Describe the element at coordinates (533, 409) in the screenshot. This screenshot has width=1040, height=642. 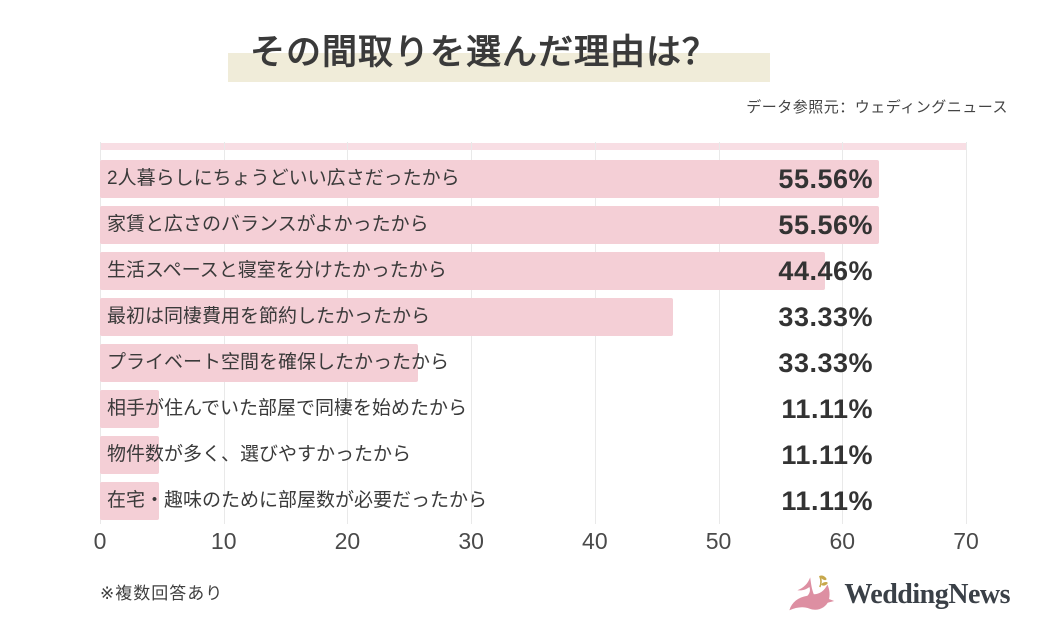
I see `bar-row: 相手が住んでいた部屋で同棲を始めたから 11.11%` at that location.